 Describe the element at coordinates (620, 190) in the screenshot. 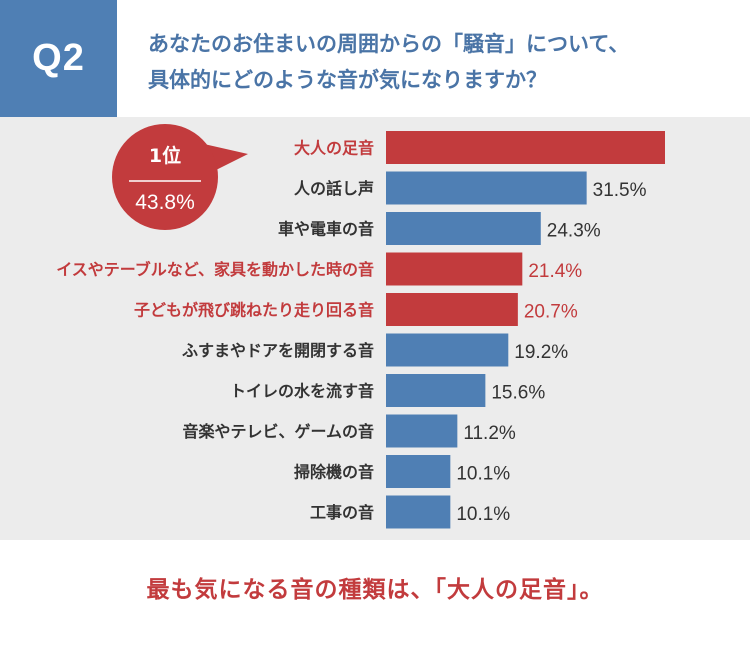

I see `value-label-2: 31.5%` at that location.